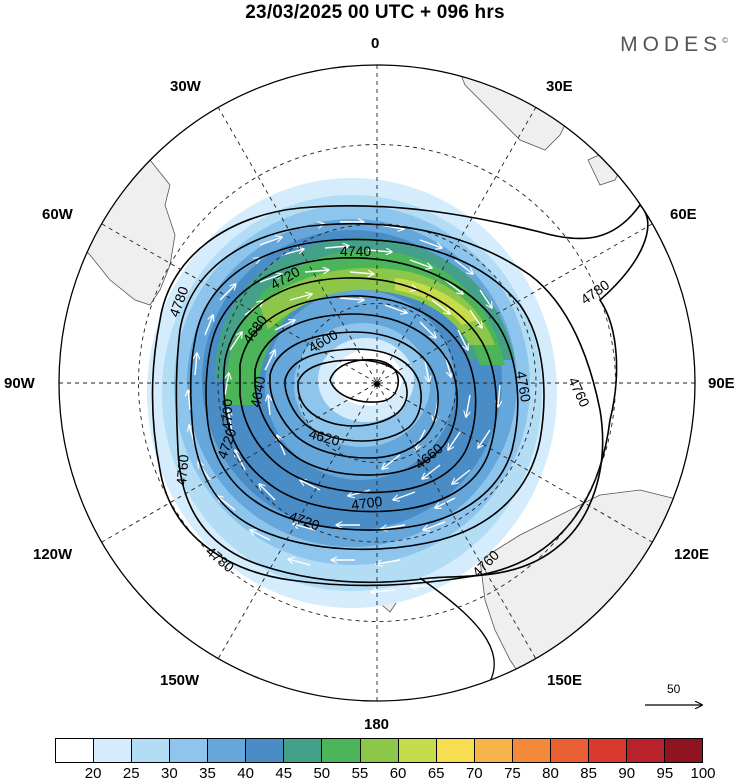 The image size is (750, 782). I want to click on lon-label-120e: 120E, so click(692, 554).